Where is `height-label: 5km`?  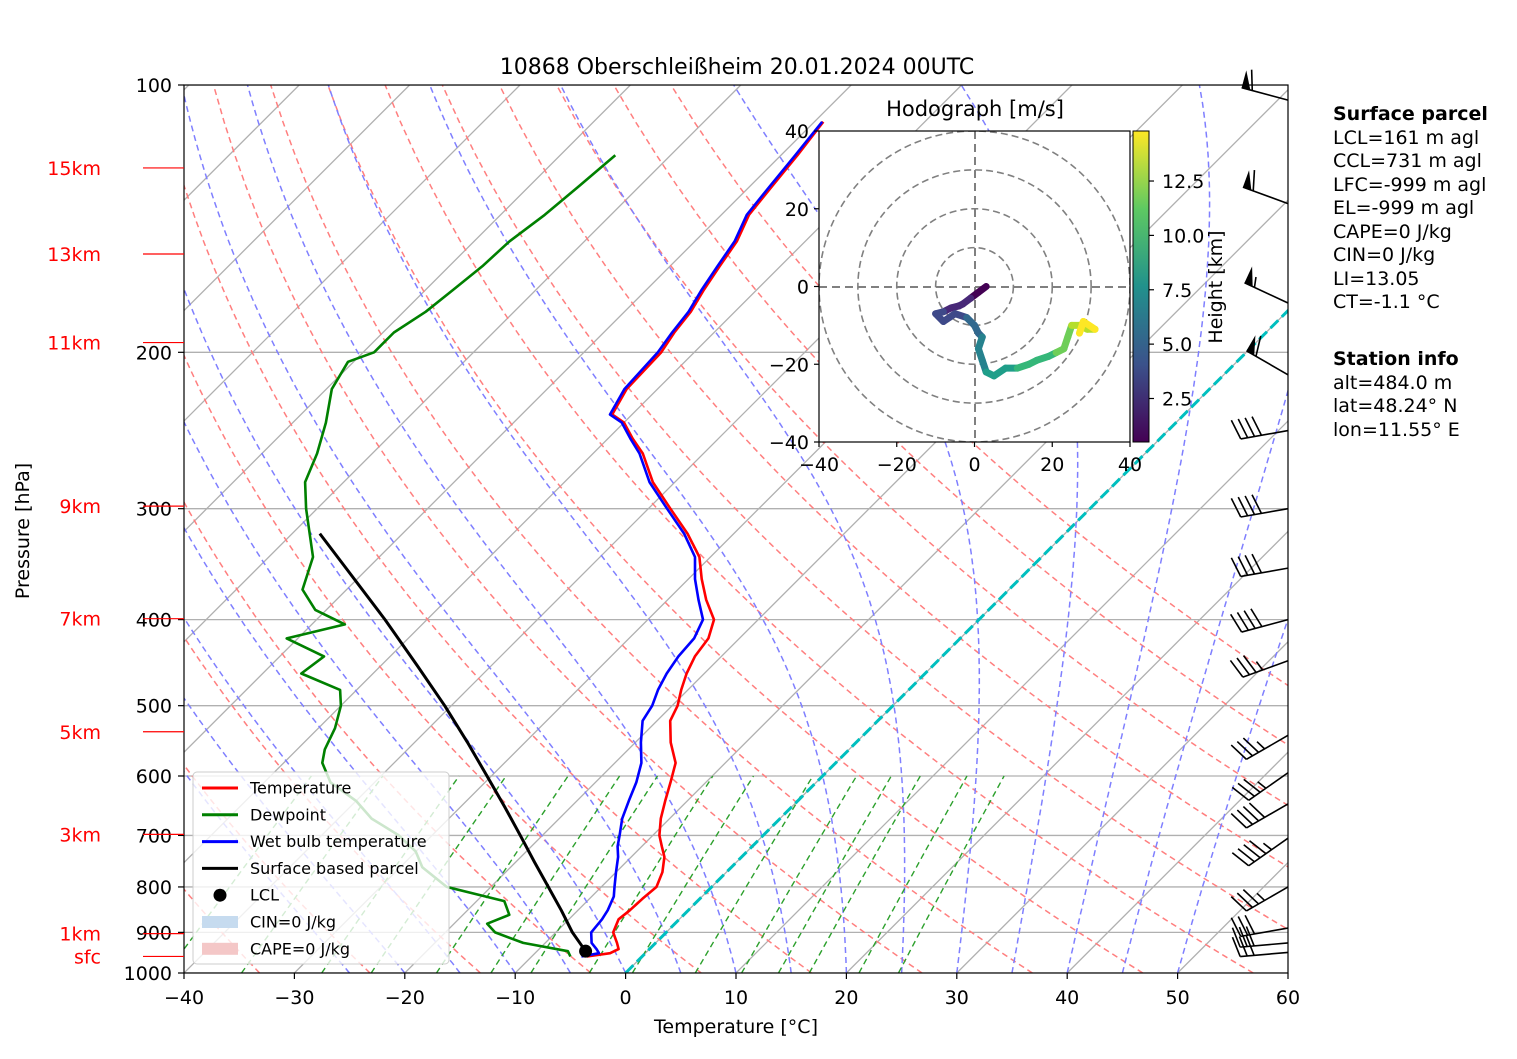 height-label: 5km is located at coordinates (80, 733).